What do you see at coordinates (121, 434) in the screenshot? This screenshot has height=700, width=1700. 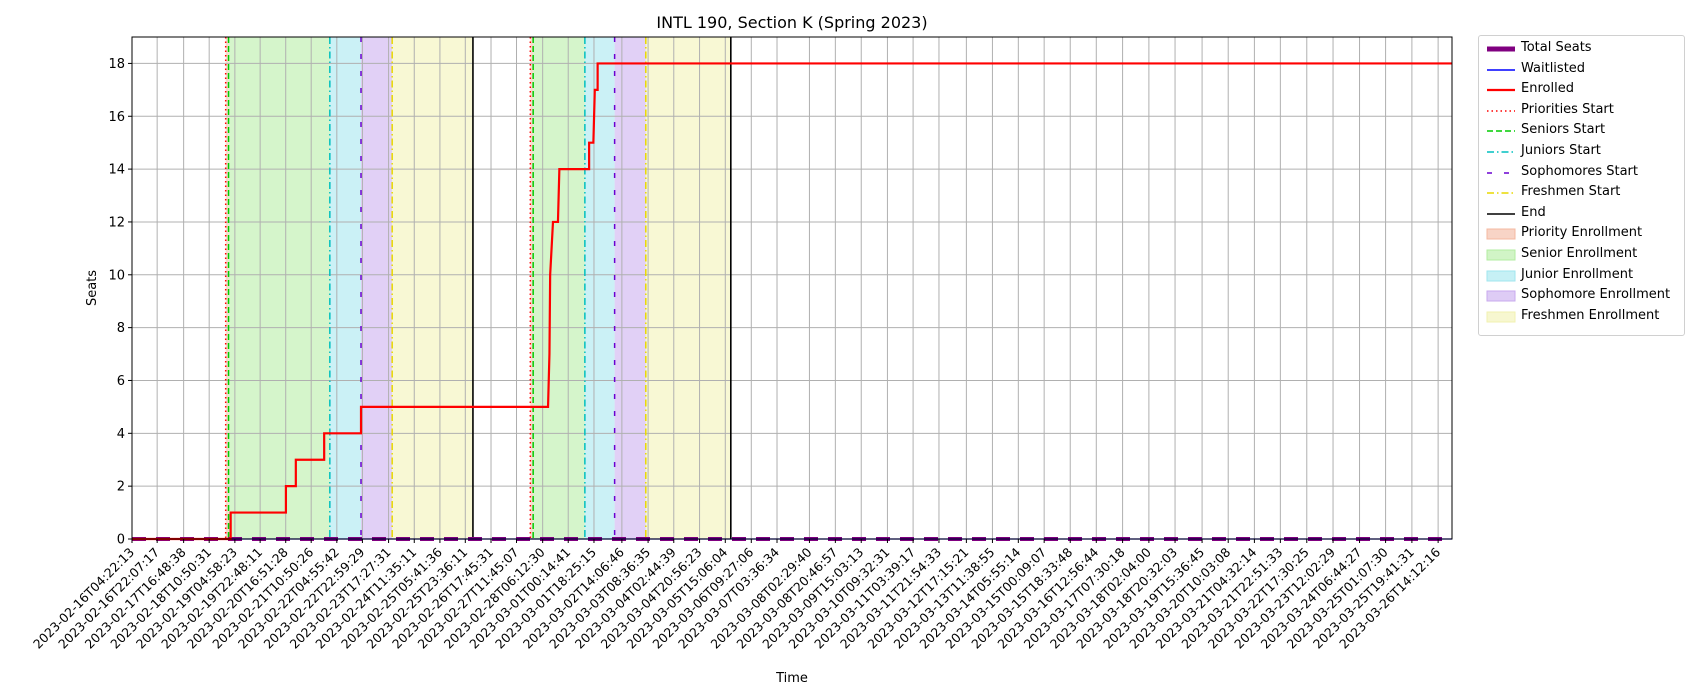 I see `y-tick-label: 4` at bounding box center [121, 434].